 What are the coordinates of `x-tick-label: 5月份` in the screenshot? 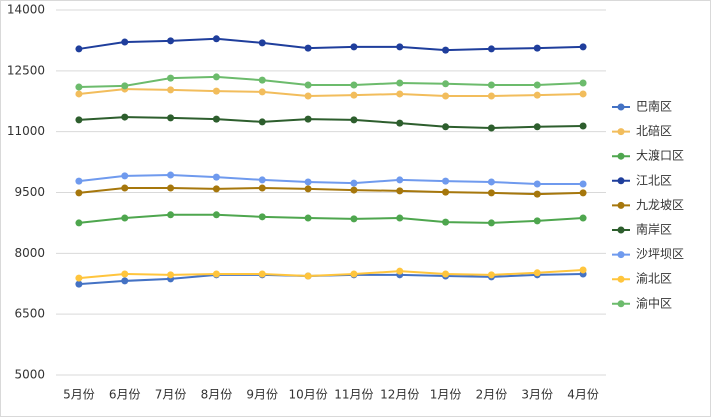 It's located at (79, 395).